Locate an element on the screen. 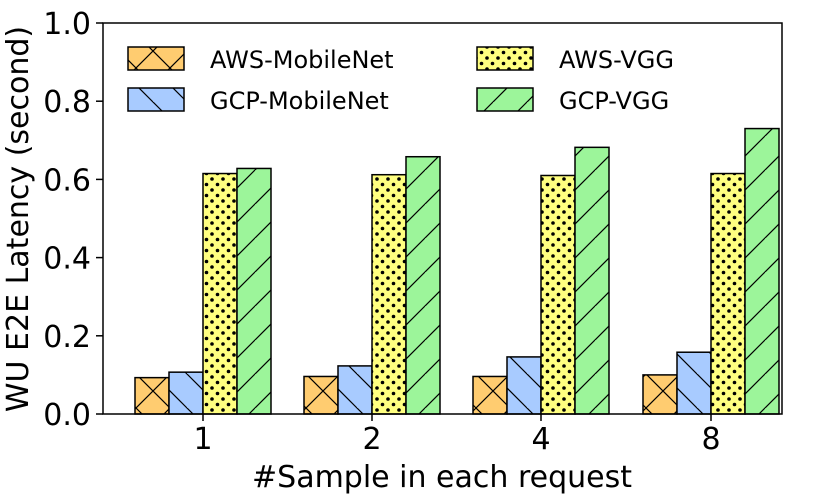  legend-label: AWS-VGG is located at coordinates (616, 60).